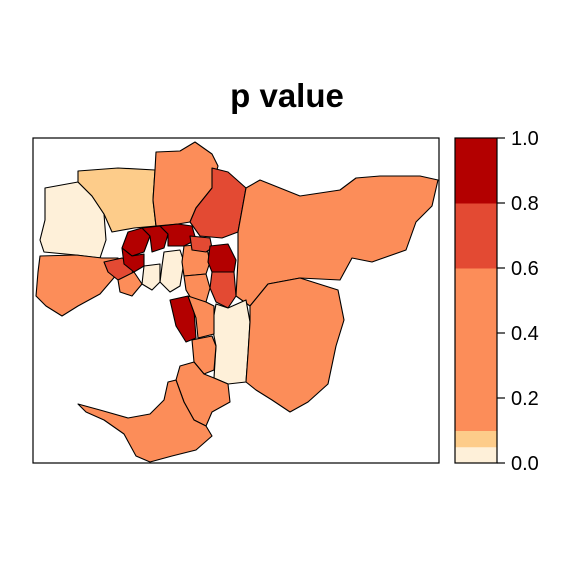  I want to click on color-legend: 0.0 0.2 0.4 0.6 0.8 1.0, so click(496, 301).